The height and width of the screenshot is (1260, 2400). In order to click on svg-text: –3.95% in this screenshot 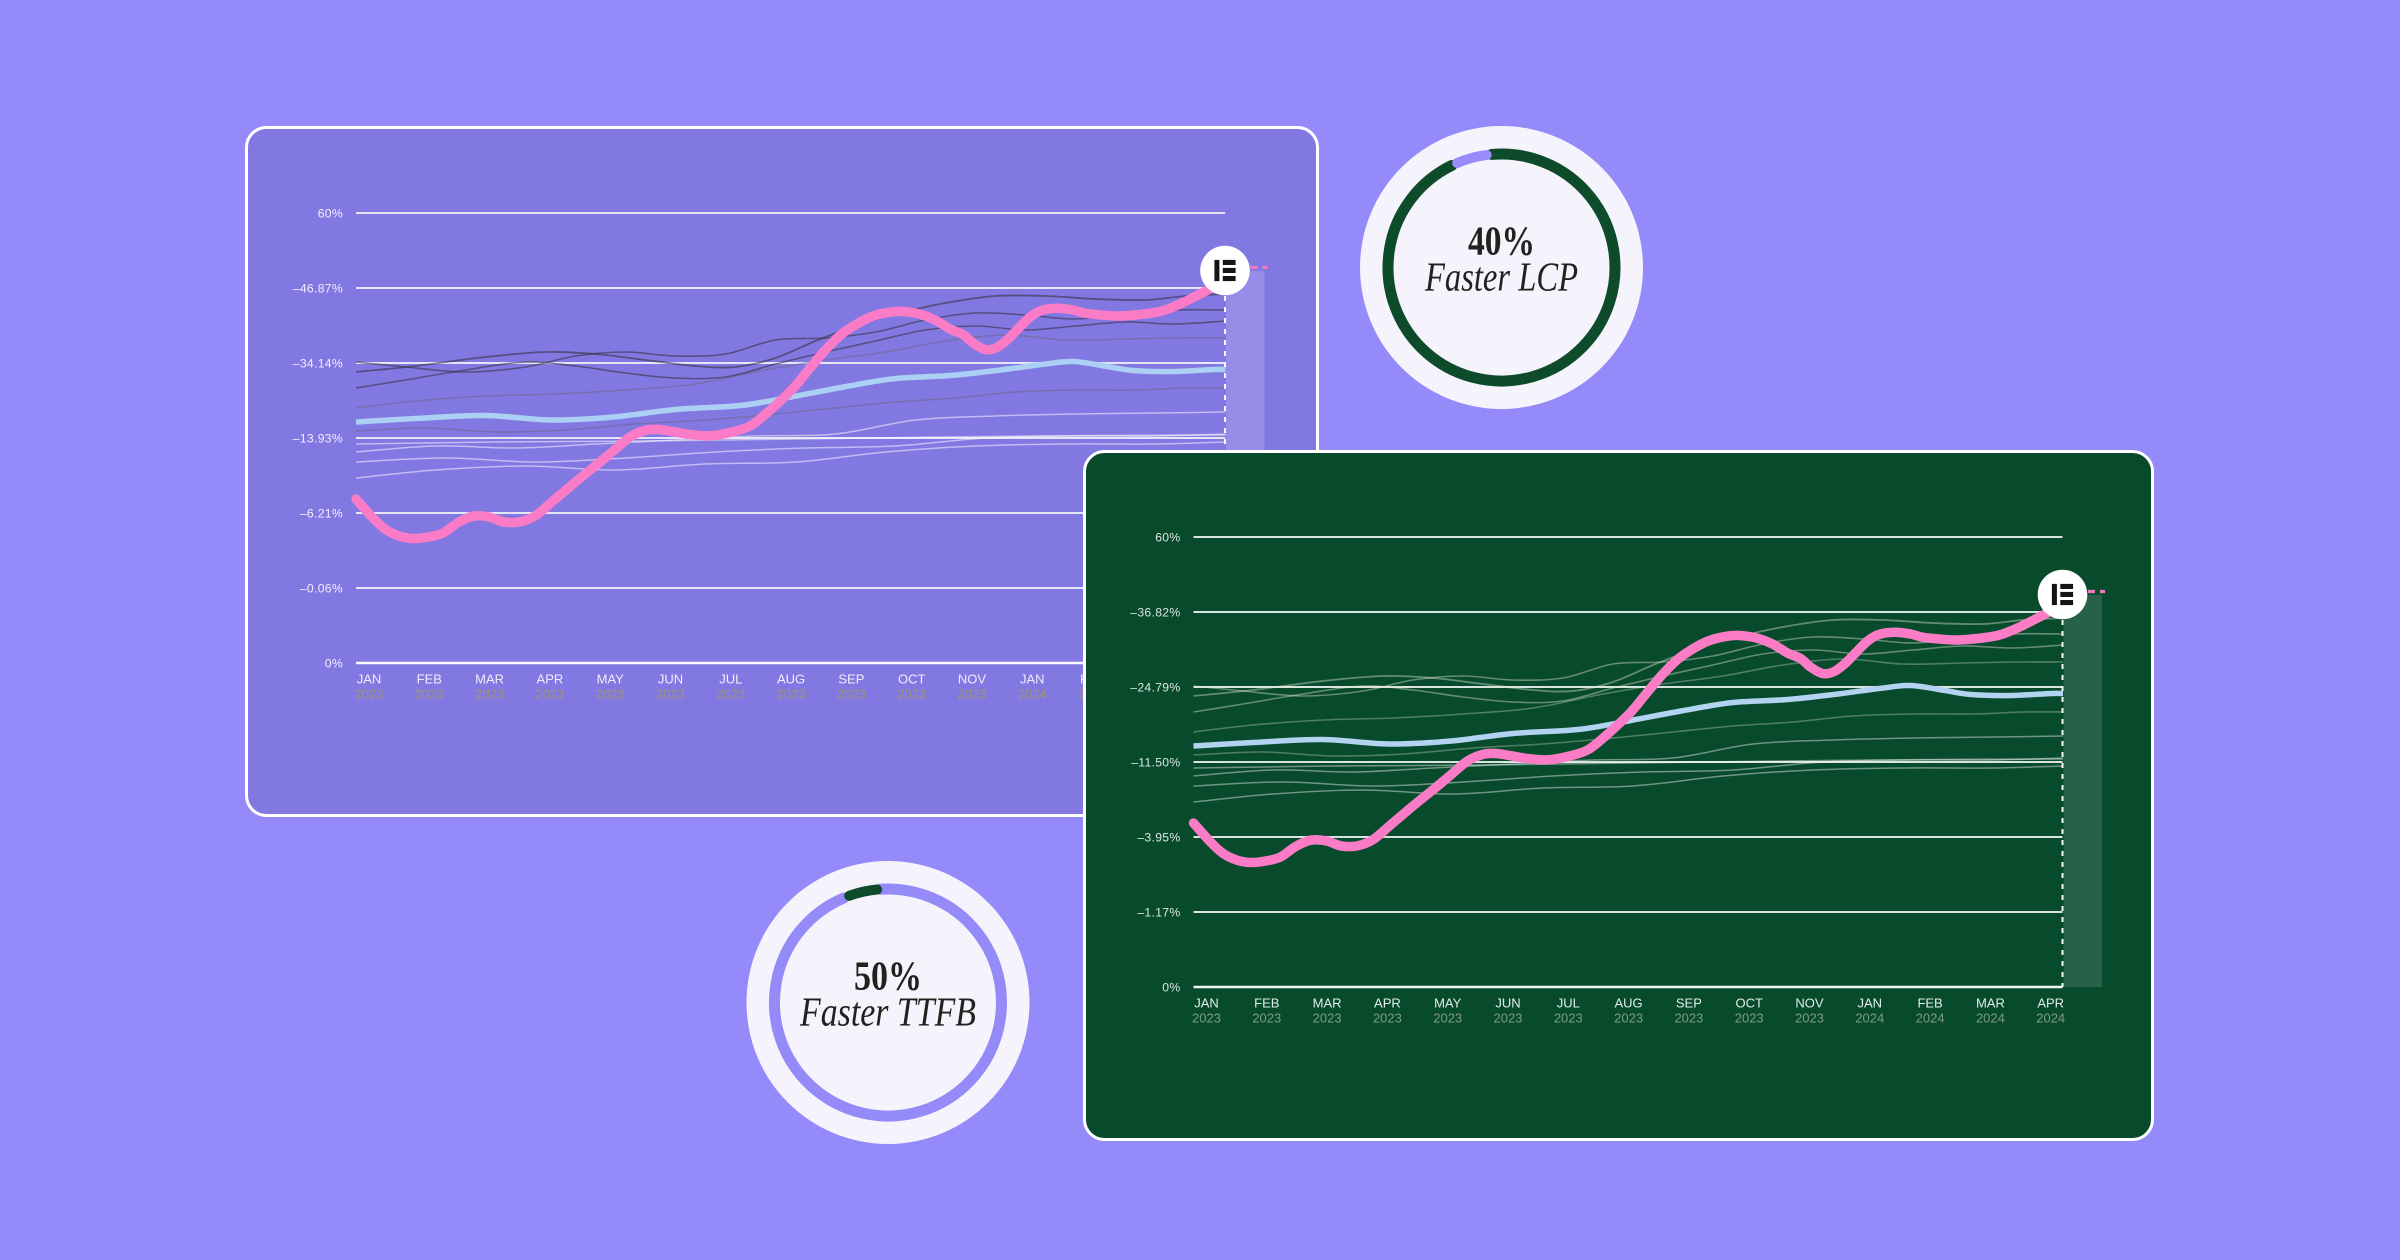, I will do `click(1158, 838)`.